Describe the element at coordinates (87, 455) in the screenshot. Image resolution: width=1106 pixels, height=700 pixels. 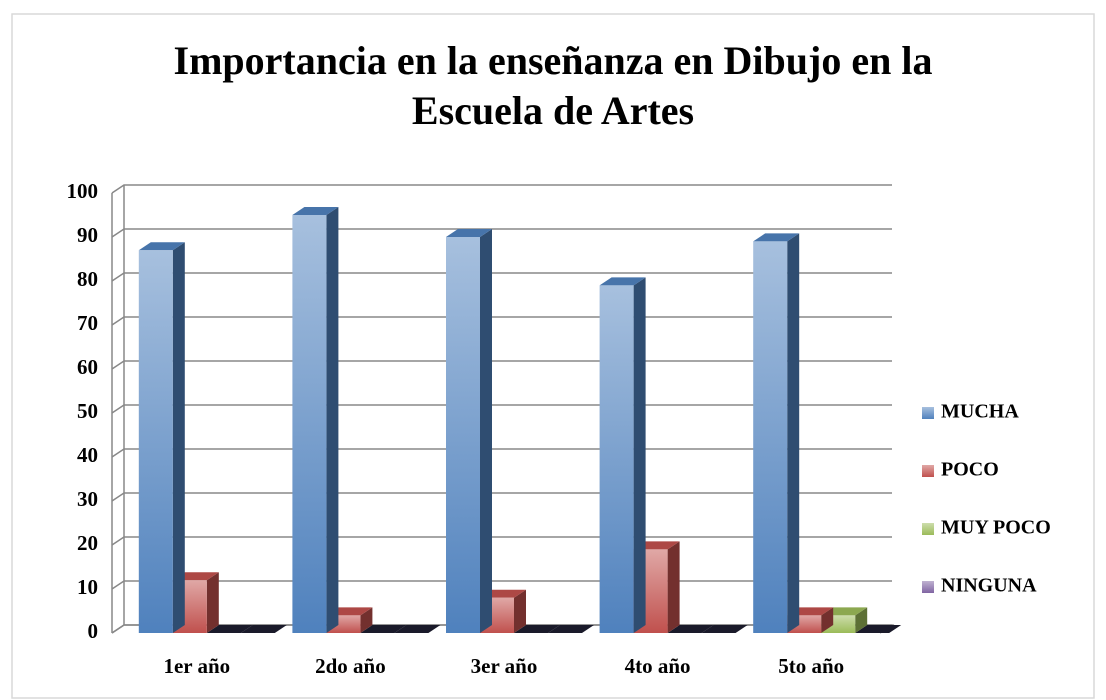
I see `y-tick-label: 40` at that location.